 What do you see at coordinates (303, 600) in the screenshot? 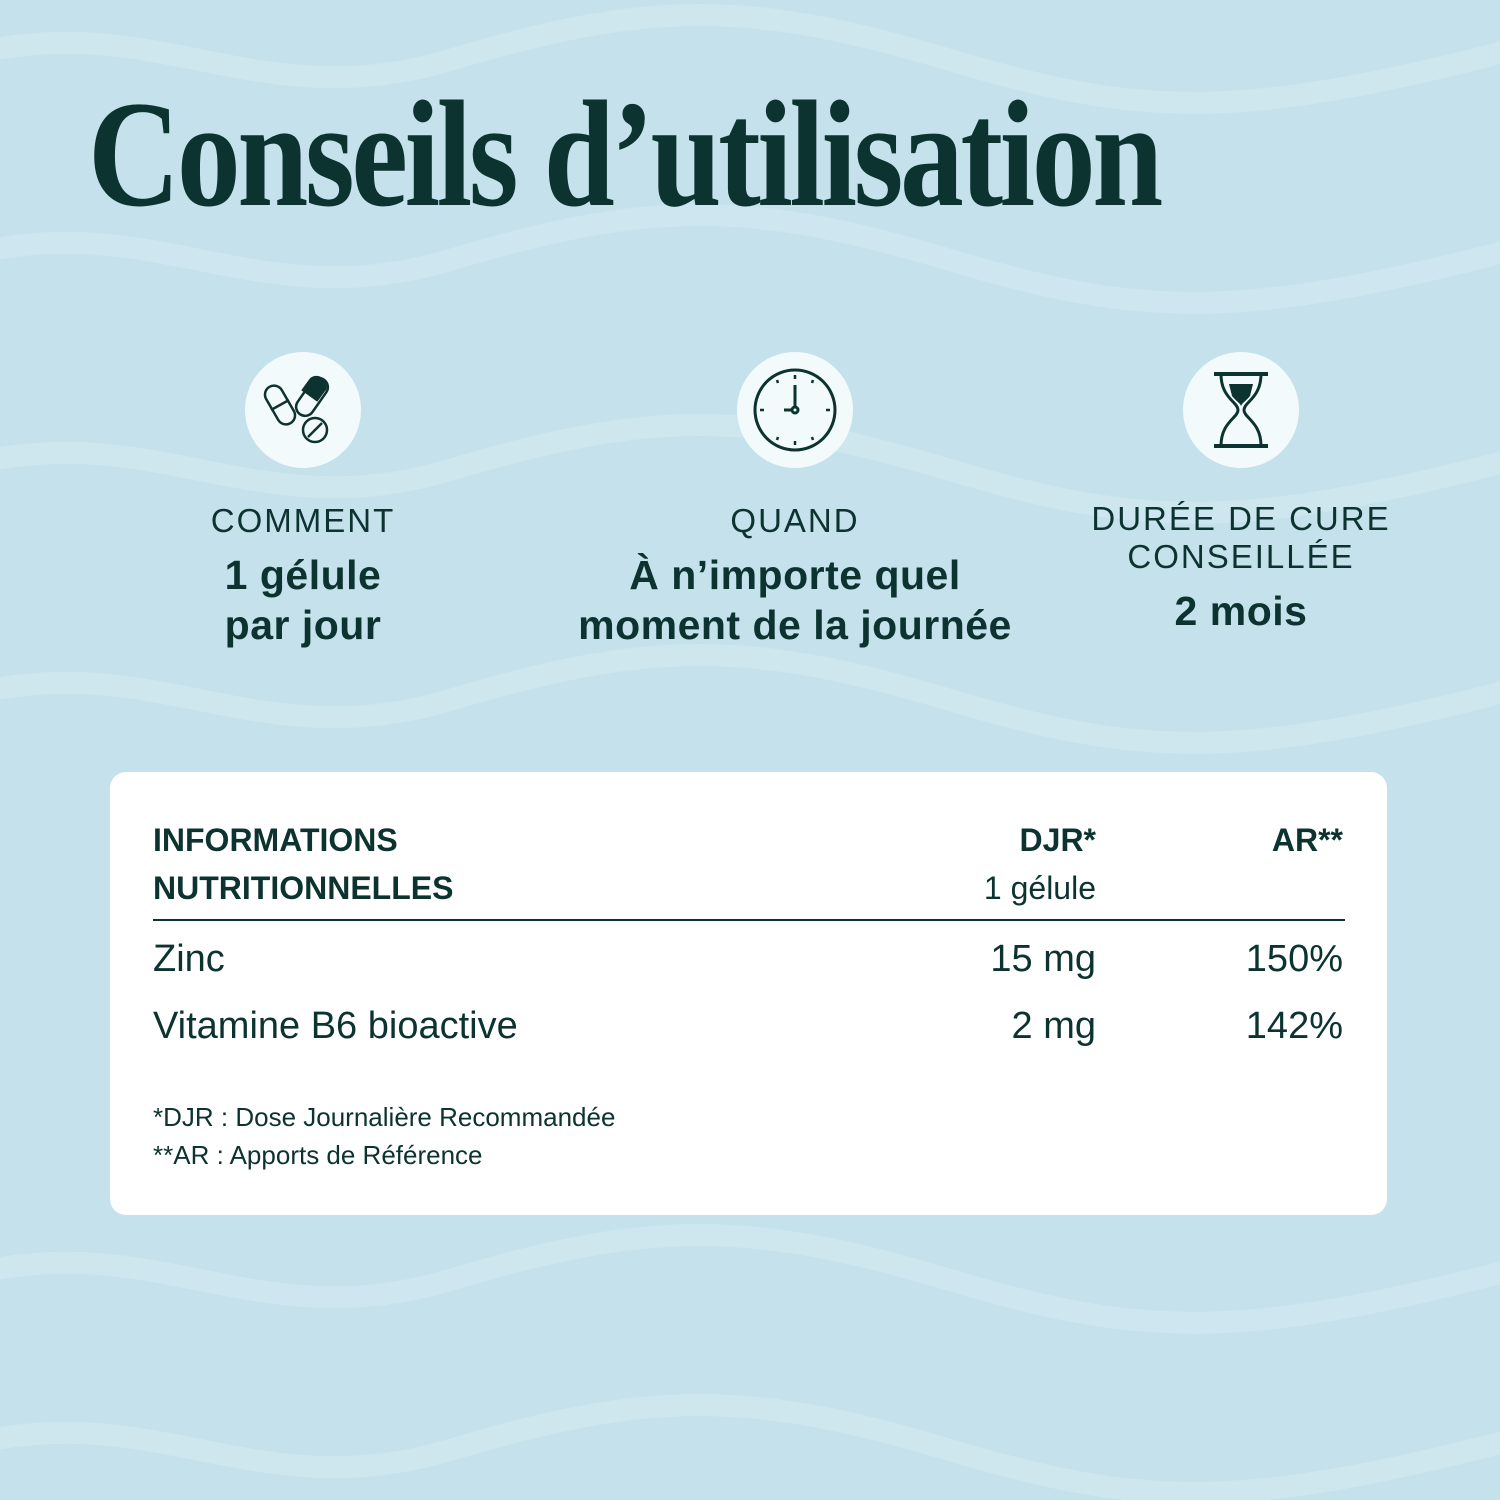
I see `usage-value: 1 gélule par jour` at bounding box center [303, 600].